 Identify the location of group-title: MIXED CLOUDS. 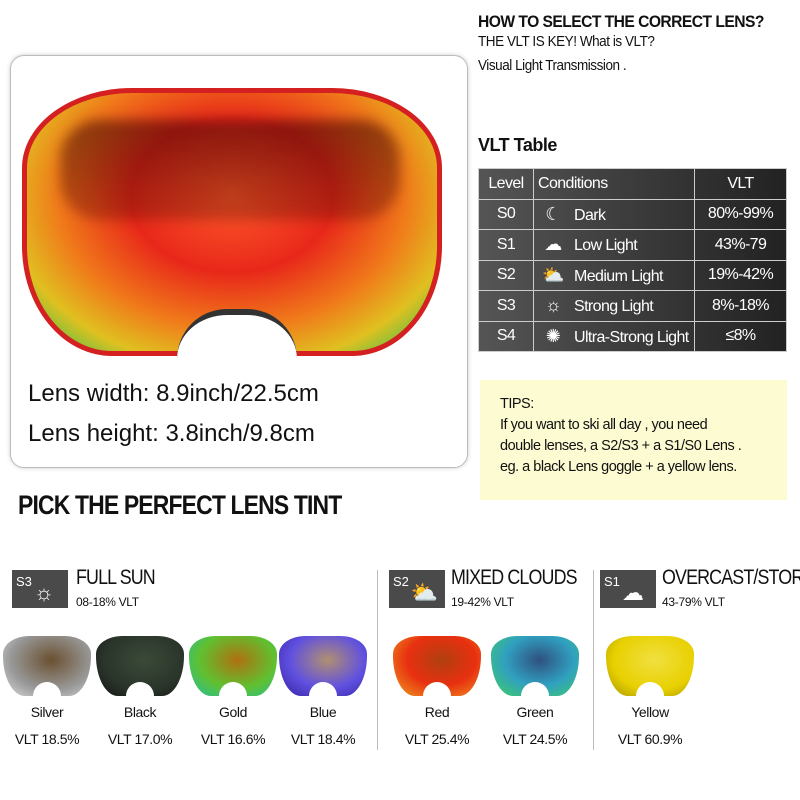
(514, 577).